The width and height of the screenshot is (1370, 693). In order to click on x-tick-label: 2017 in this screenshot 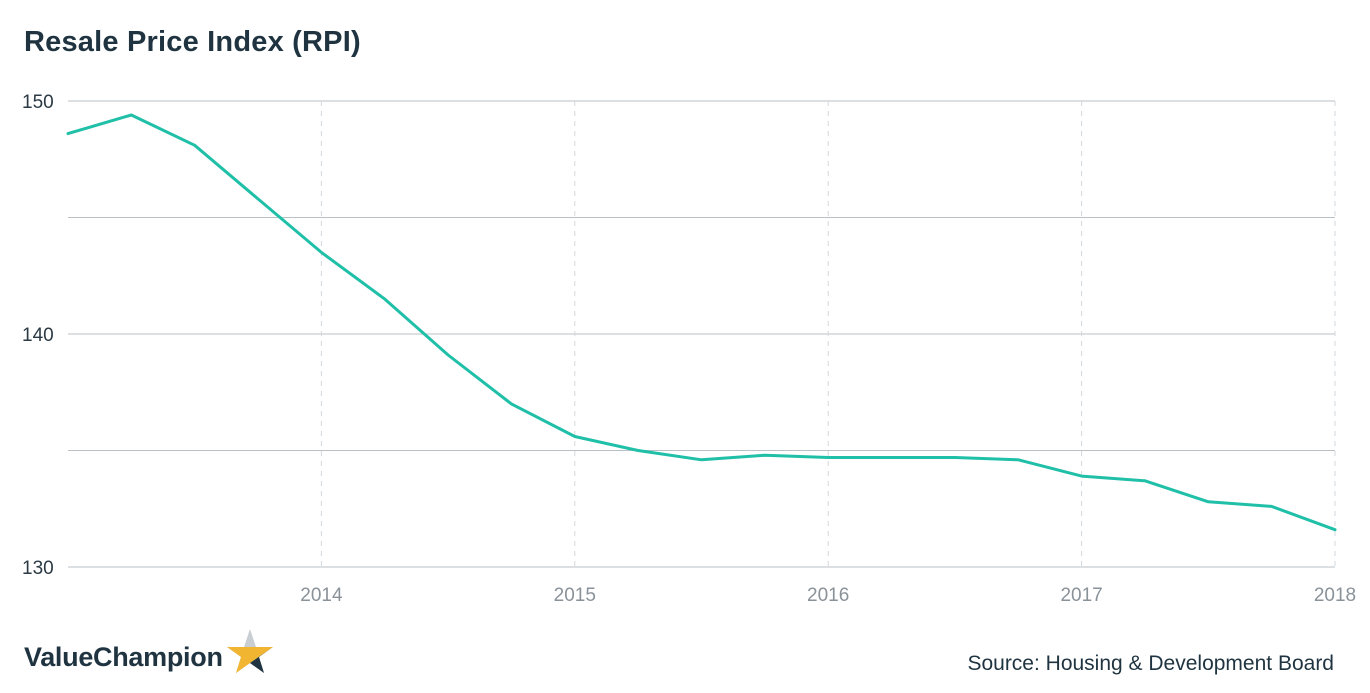, I will do `click(1081, 595)`.